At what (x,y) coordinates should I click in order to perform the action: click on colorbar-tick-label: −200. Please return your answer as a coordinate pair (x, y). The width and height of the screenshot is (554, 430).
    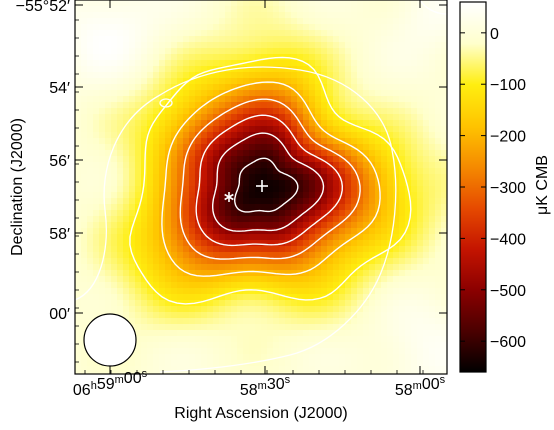
    Looking at the image, I should click on (508, 137).